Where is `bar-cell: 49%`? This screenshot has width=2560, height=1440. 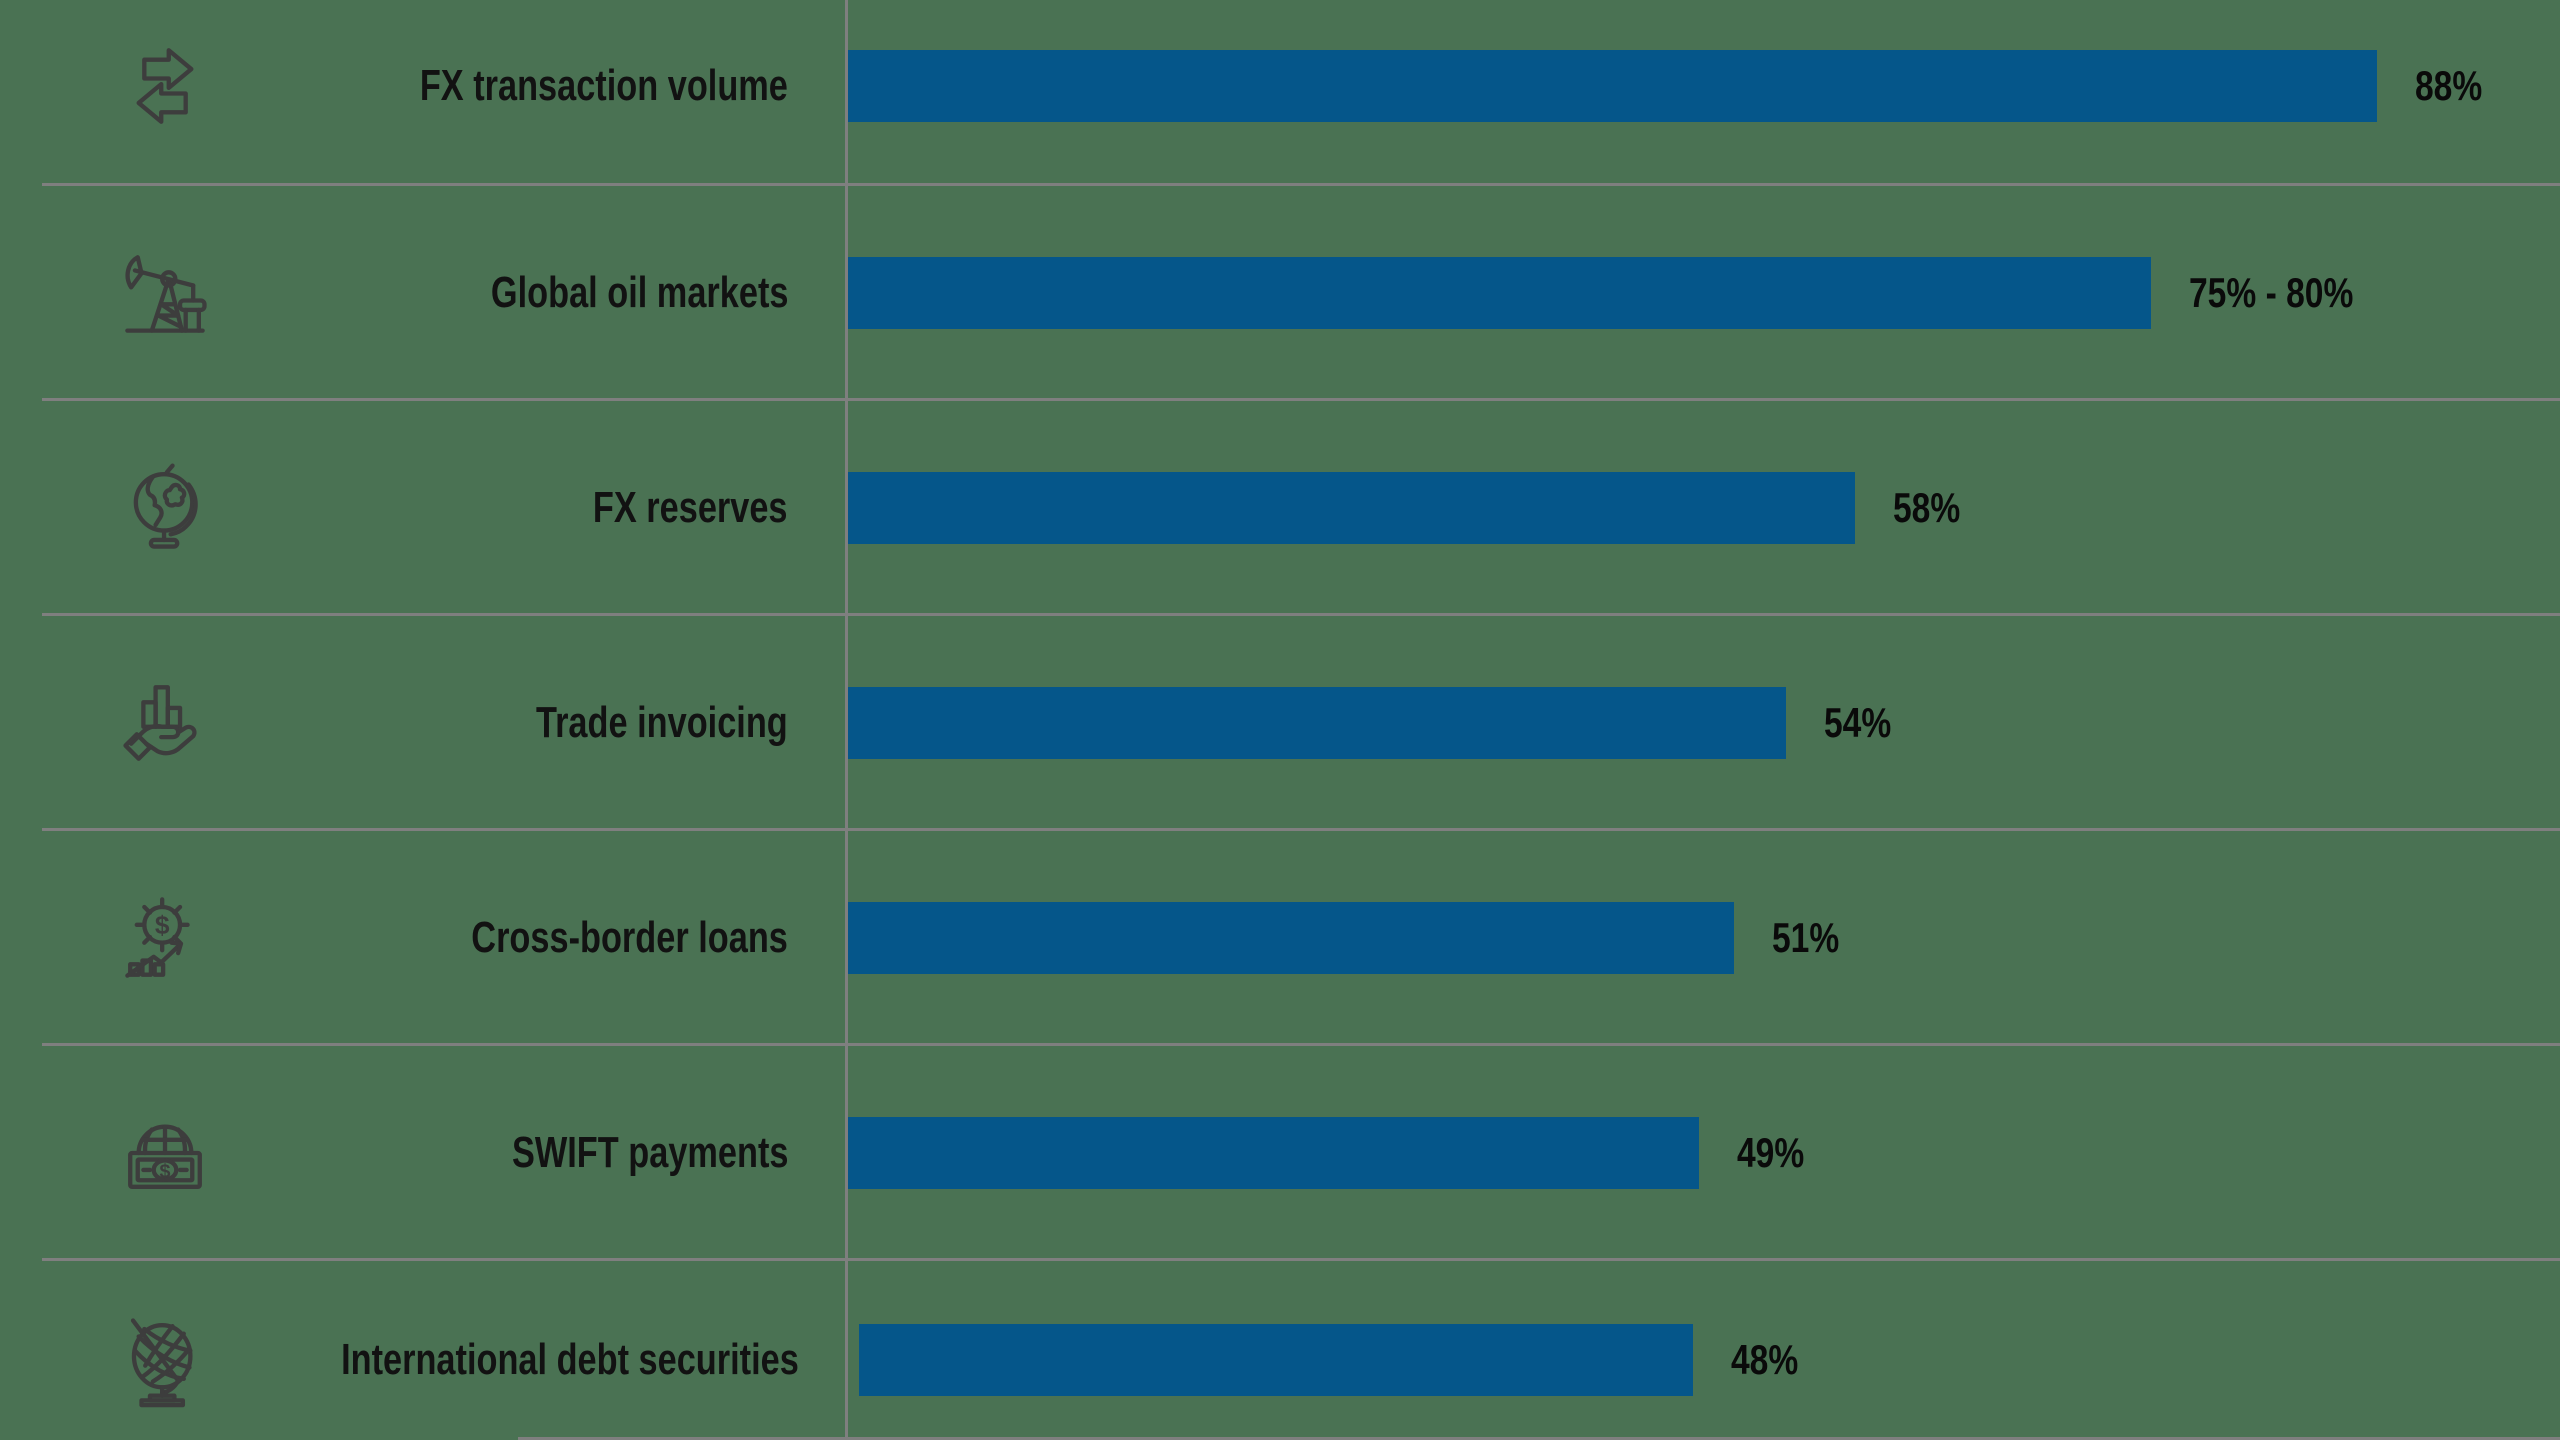
bar-cell: 49% is located at coordinates (1704, 1152).